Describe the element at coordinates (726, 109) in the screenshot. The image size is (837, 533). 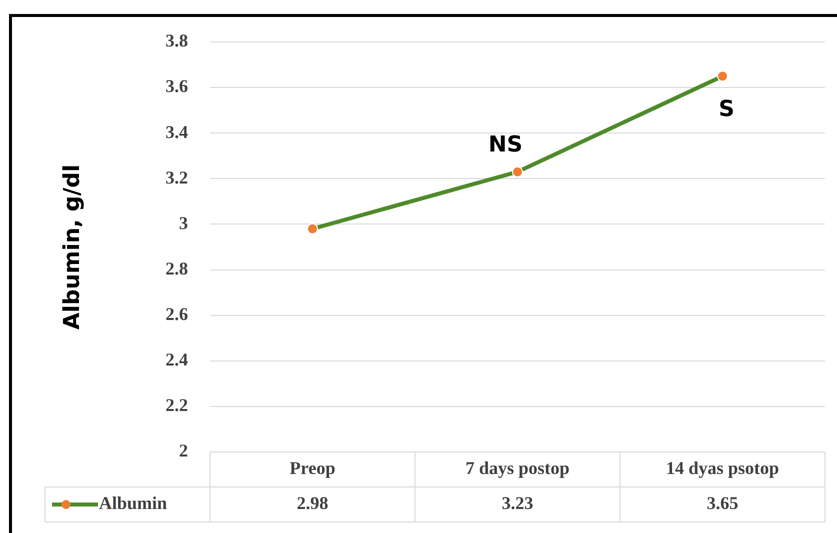
I see `annotation: S` at that location.